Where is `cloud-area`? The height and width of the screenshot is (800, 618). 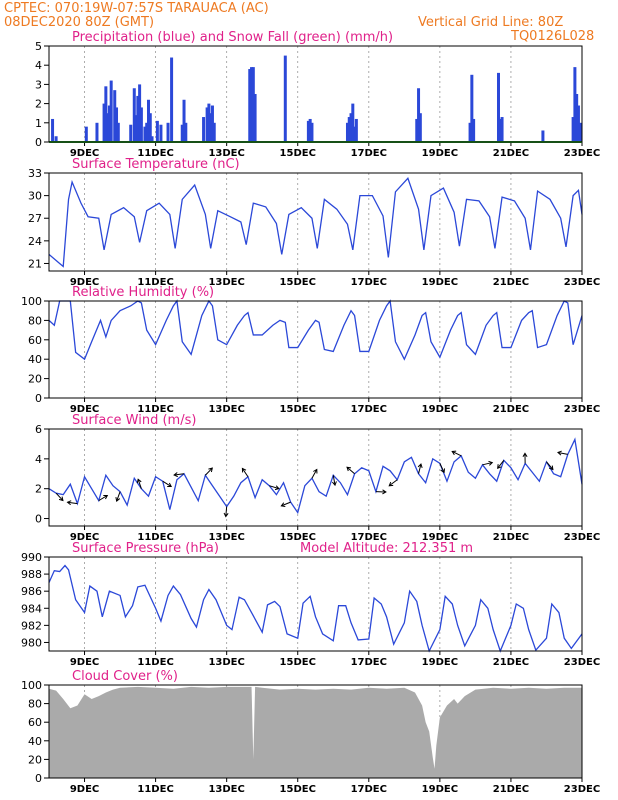
cloud-area is located at coordinates (315, 732).